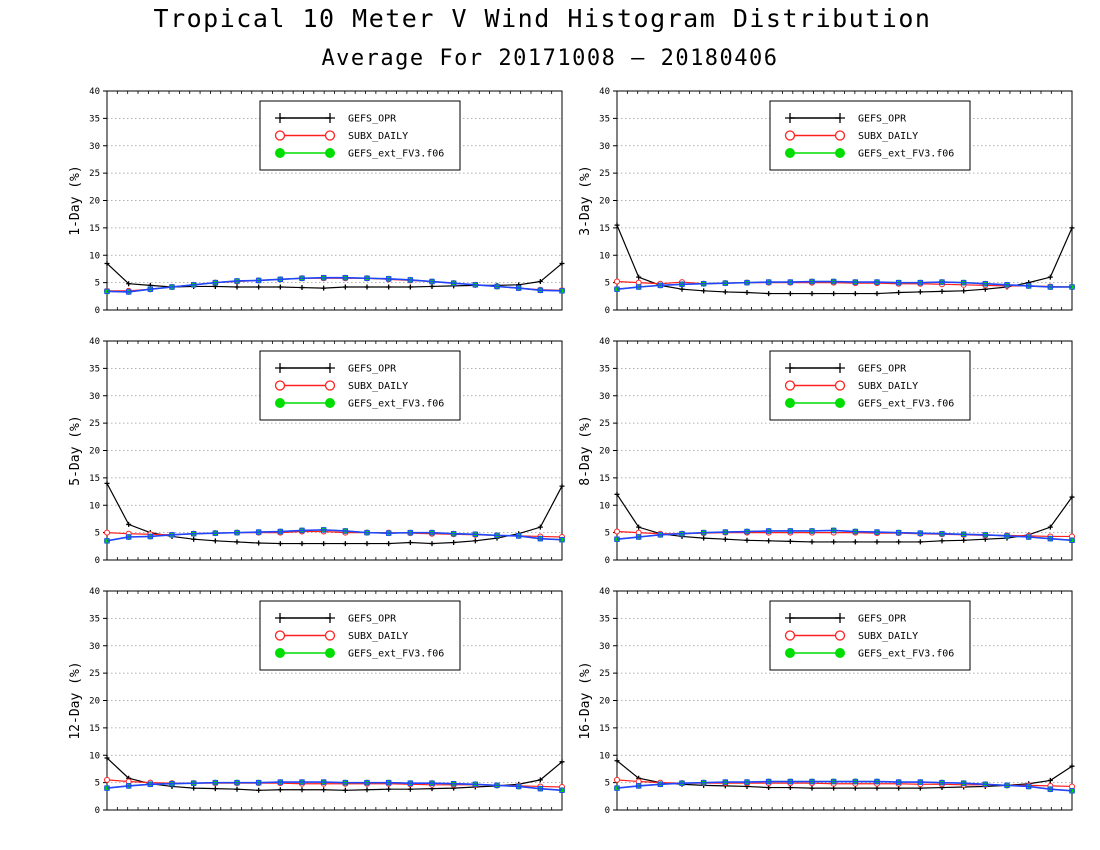  I want to click on legend-label: SUBX_DAILY, so click(888, 136).